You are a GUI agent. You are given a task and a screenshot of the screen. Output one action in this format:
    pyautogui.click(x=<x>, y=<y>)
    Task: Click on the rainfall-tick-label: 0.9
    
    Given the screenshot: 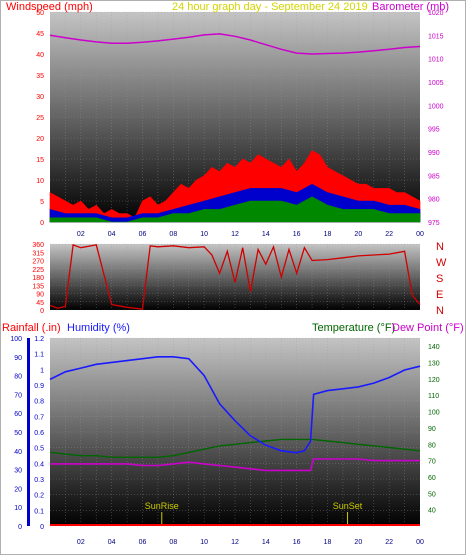 What is the action you would take?
    pyautogui.click(x=39, y=386)
    